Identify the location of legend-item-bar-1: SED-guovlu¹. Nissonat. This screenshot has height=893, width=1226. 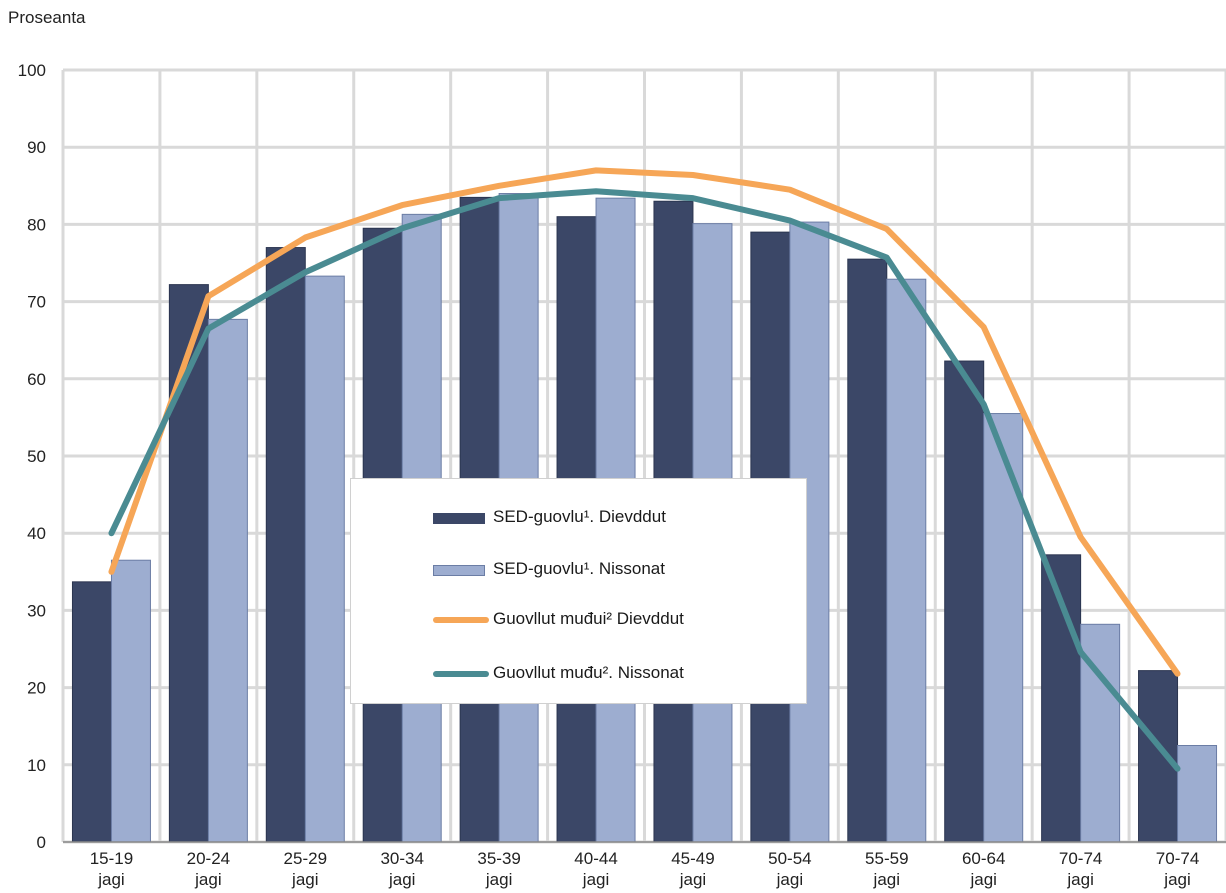
(578, 570).